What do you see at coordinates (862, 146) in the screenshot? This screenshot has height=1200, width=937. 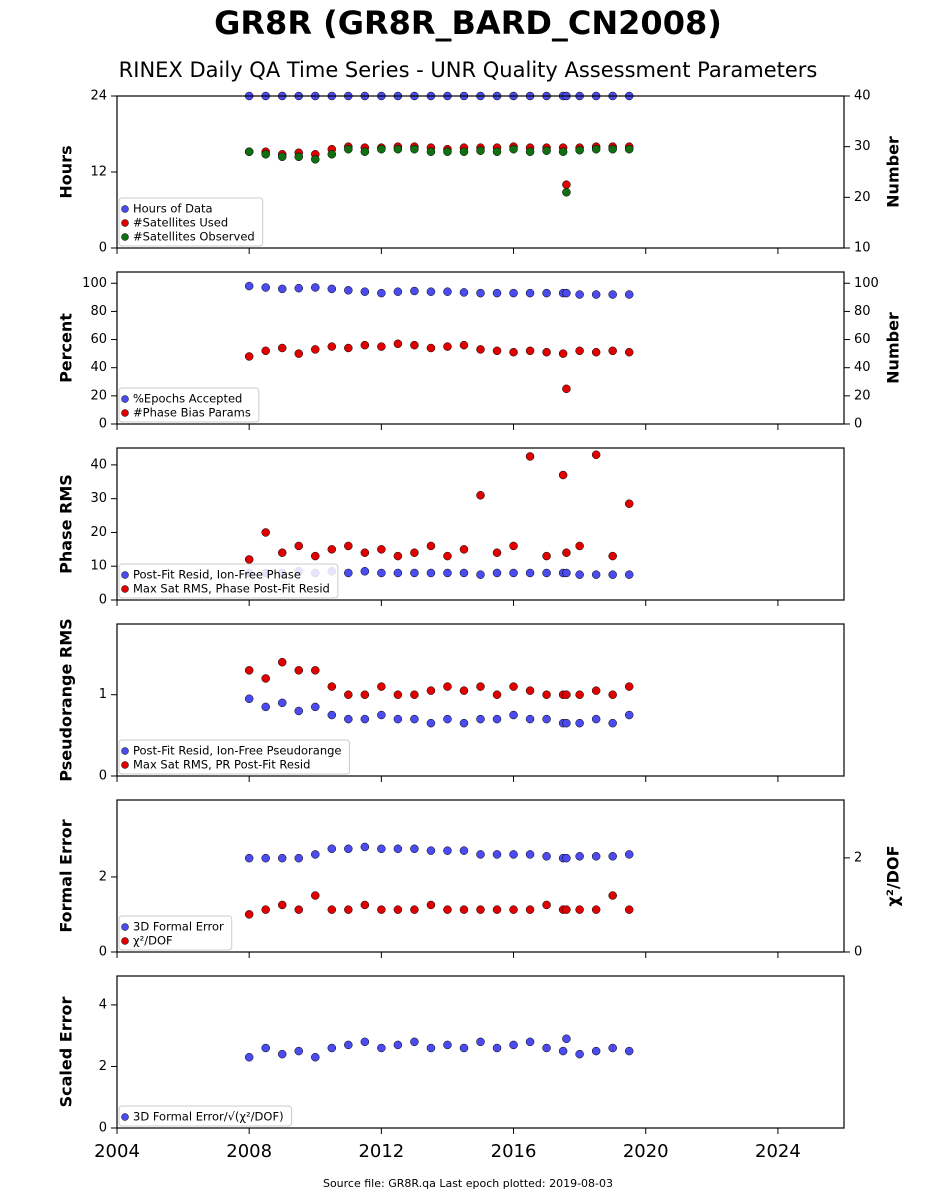 I see `y2-tick-label: 30` at bounding box center [862, 146].